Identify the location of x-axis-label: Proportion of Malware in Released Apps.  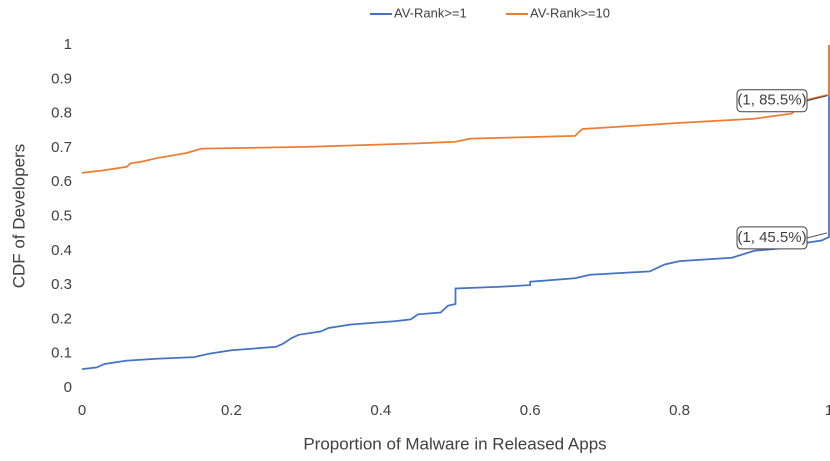
(454, 443).